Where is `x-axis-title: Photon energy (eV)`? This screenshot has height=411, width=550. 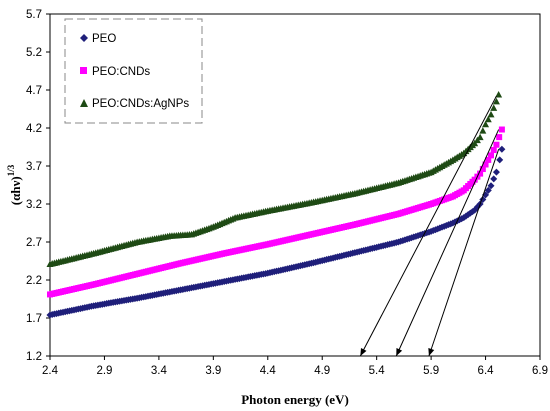 x-axis-title: Photon energy (eV) is located at coordinates (295, 399).